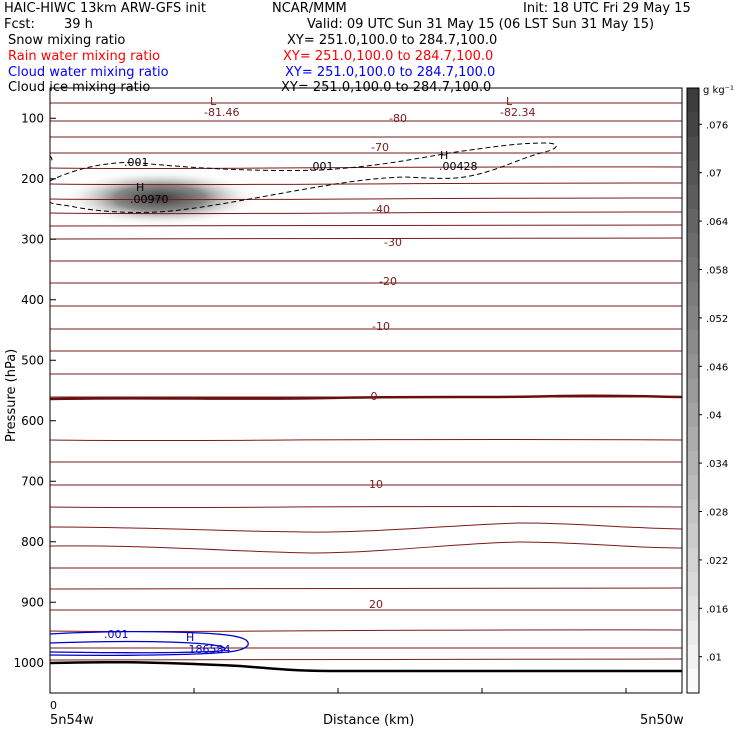 The height and width of the screenshot is (740, 740). What do you see at coordinates (376, 484) in the screenshot?
I see `isotherm-label: 10` at bounding box center [376, 484].